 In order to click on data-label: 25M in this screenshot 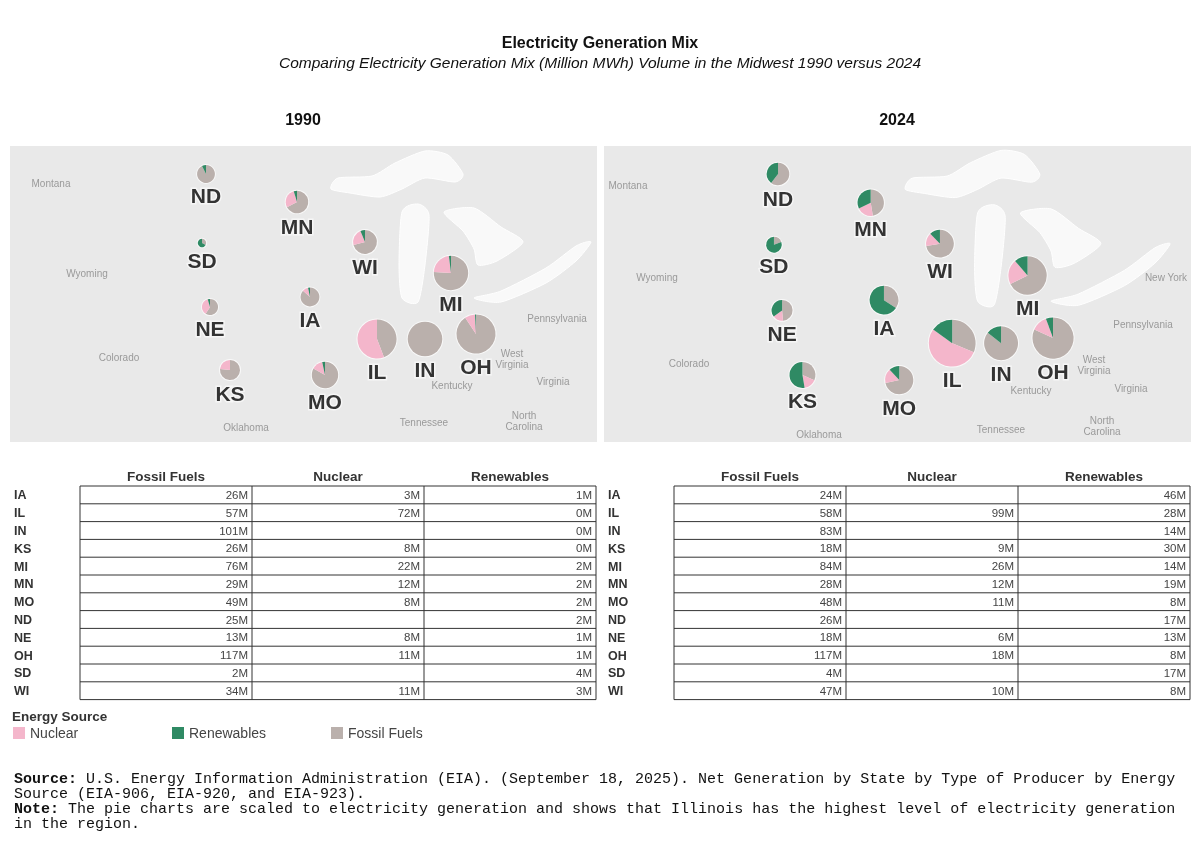, I will do `click(236, 619)`.